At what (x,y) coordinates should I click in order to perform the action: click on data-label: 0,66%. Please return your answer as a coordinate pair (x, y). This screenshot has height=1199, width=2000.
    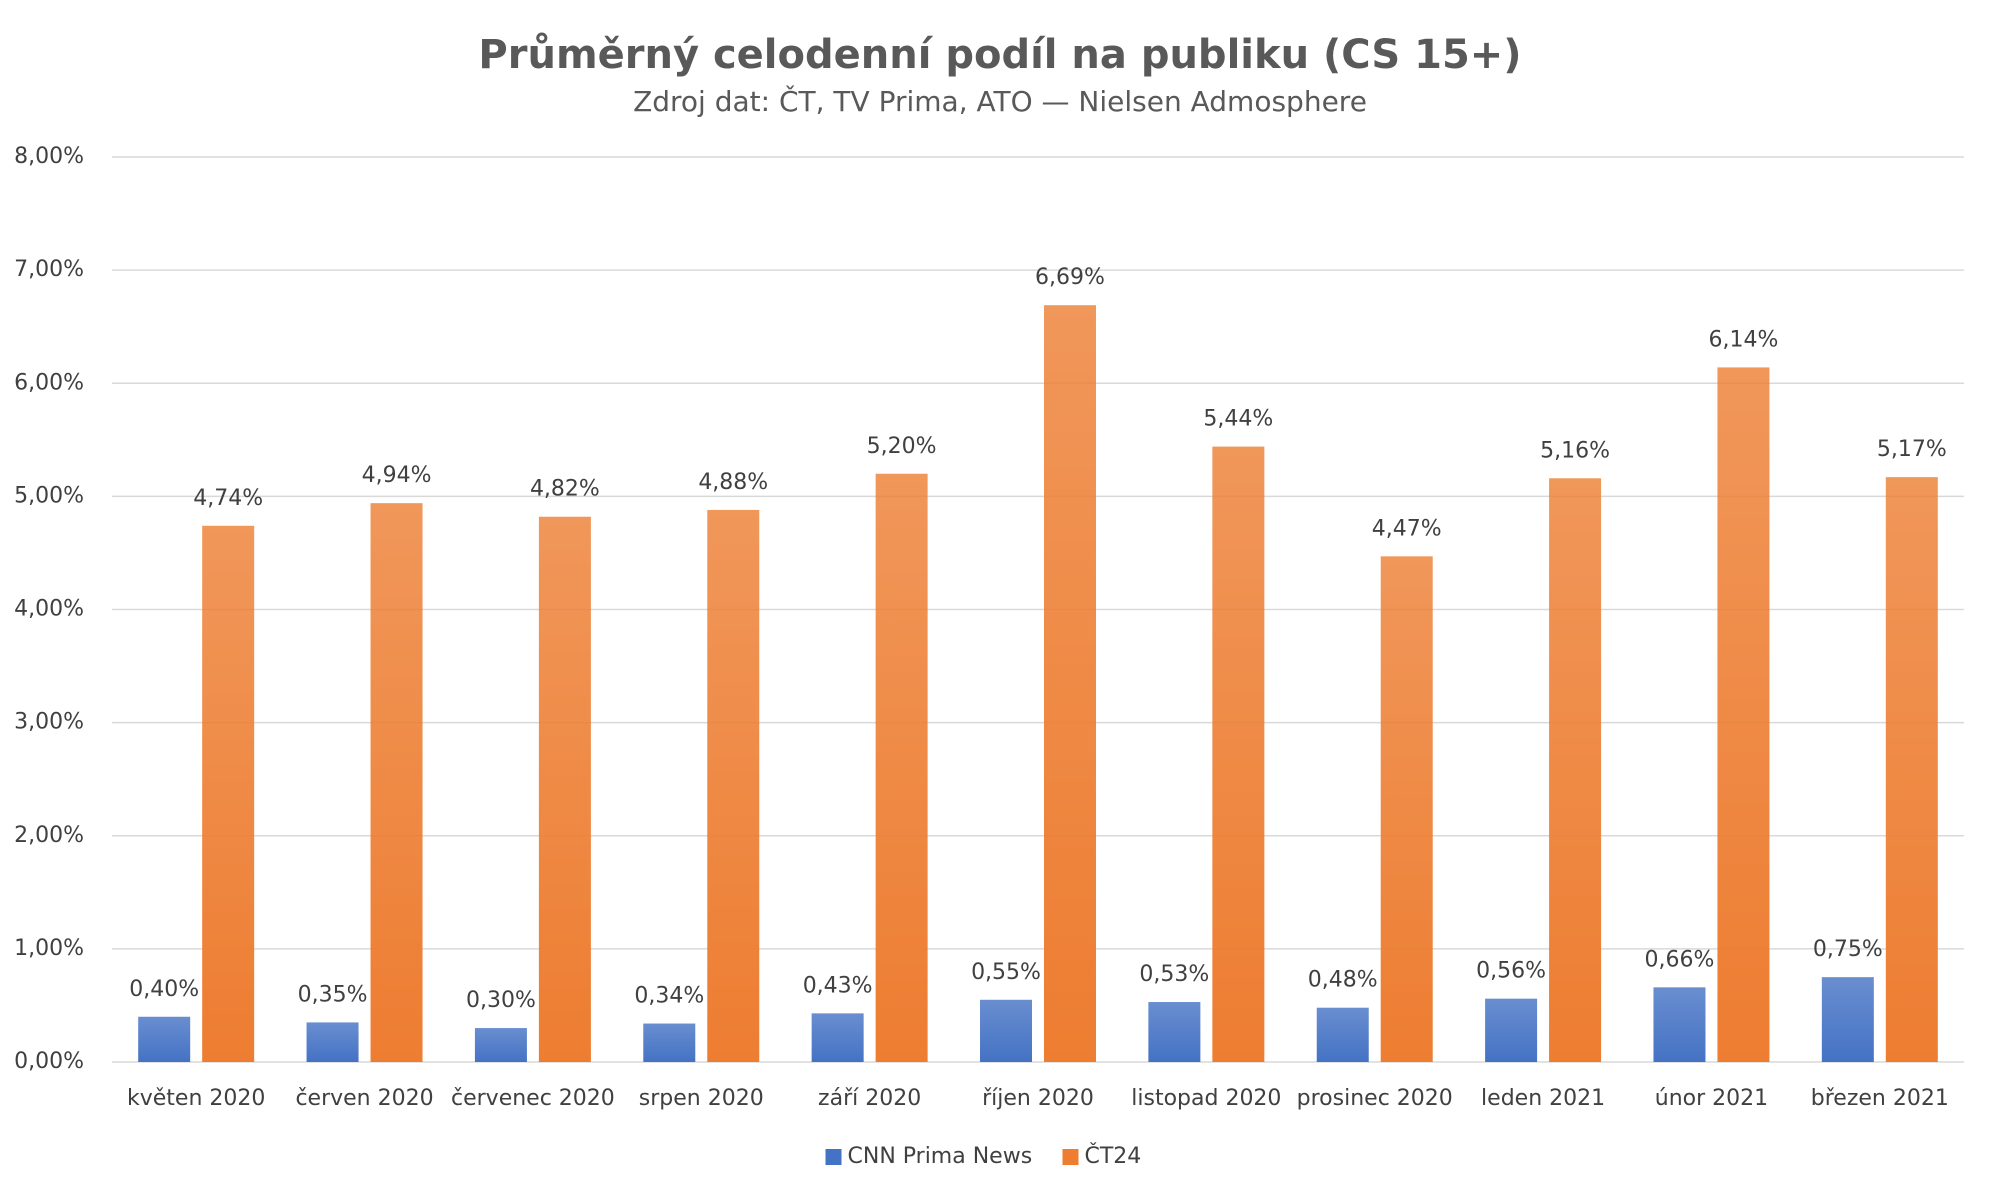
    Looking at the image, I should click on (1680, 959).